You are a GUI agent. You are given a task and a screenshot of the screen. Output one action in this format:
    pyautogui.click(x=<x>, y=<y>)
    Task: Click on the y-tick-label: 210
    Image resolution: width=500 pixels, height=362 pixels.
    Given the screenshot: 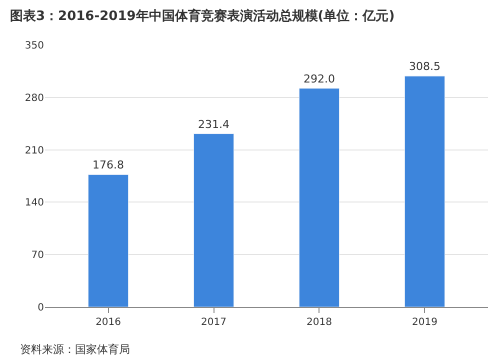 What is the action you would take?
    pyautogui.click(x=34, y=150)
    